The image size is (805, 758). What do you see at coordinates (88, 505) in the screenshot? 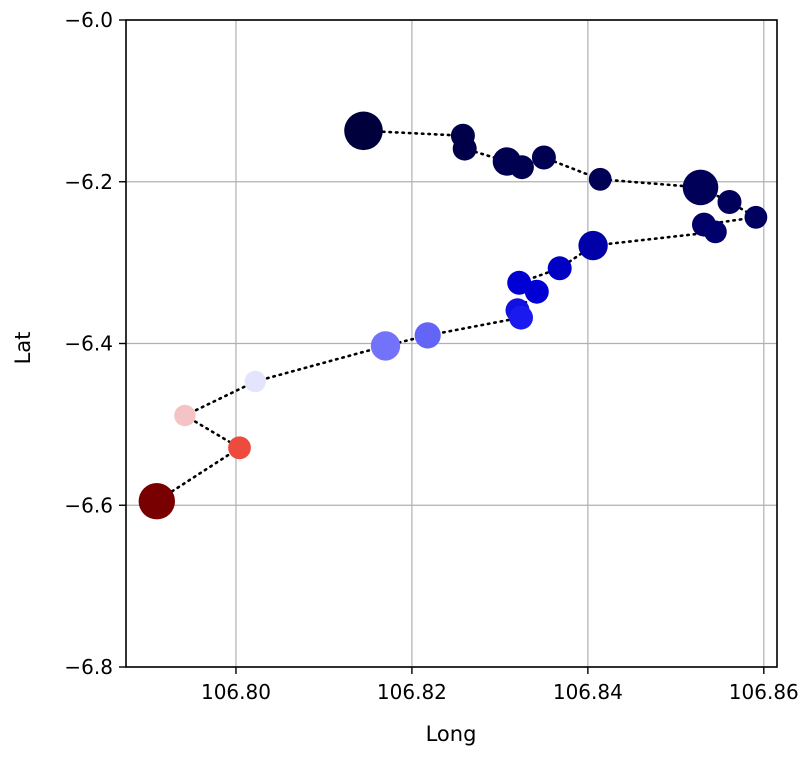
I see `y-tick-label: −6.6` at bounding box center [88, 505].